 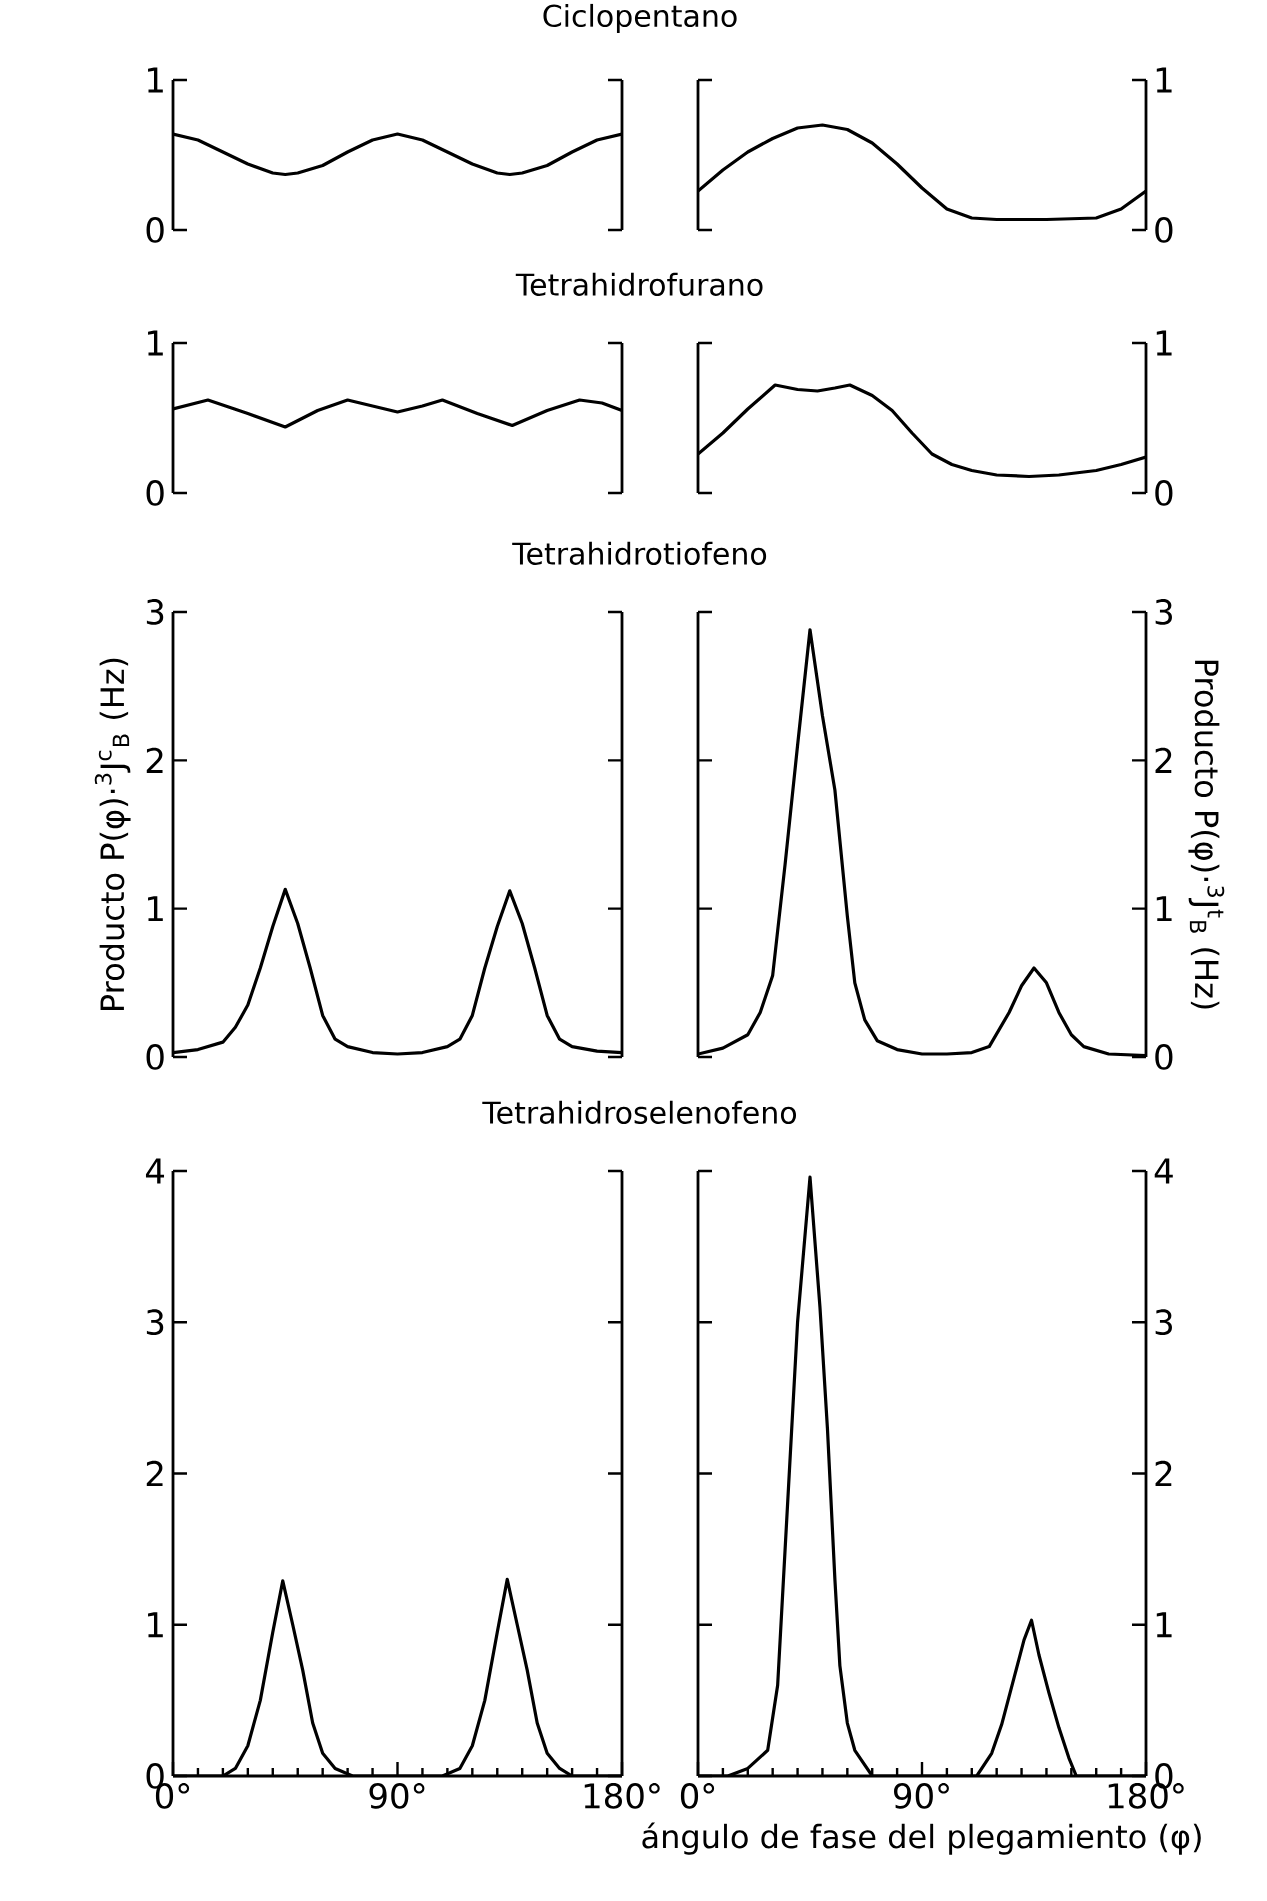 What do you see at coordinates (112, 834) in the screenshot?
I see `y-axis-title: Producto P(φ)·$^{3}$J$^{c}$$_{B}$ (Hz)` at bounding box center [112, 834].